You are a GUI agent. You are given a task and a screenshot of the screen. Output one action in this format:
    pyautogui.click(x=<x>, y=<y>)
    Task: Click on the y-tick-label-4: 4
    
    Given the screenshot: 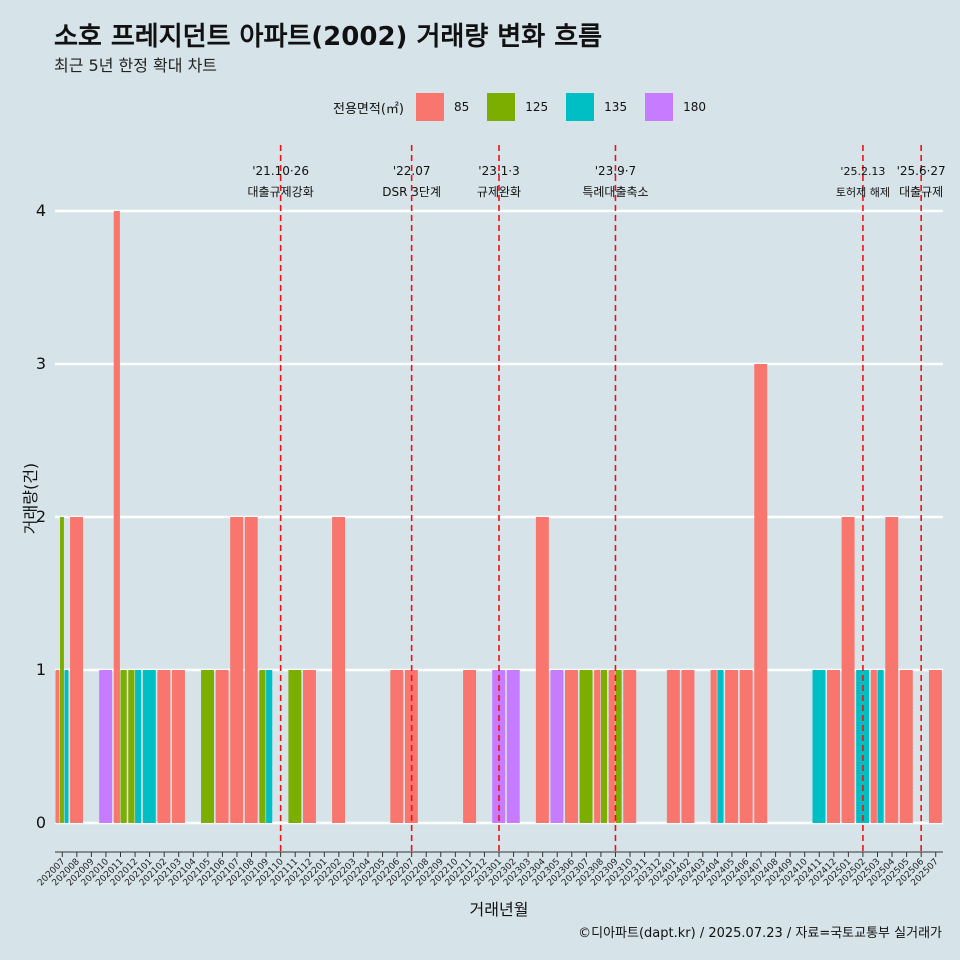 What is the action you would take?
    pyautogui.click(x=41, y=210)
    